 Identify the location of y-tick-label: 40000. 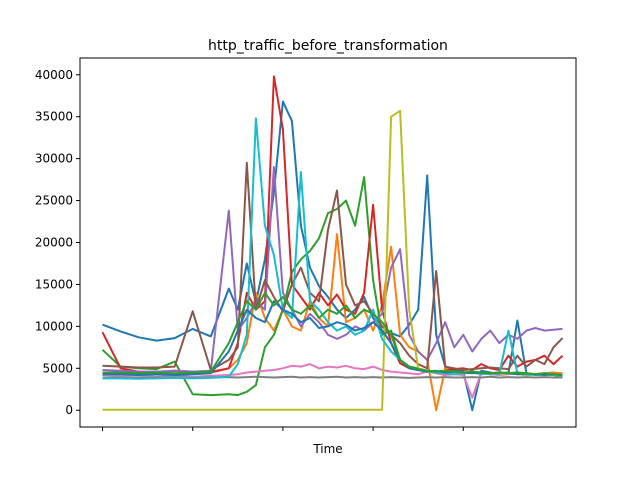
(54, 75).